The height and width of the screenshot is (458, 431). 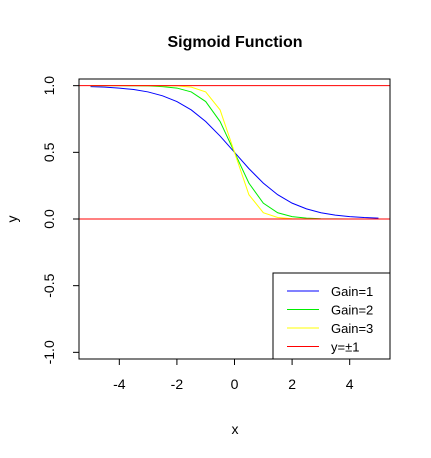 What do you see at coordinates (12, 219) in the screenshot?
I see `y-axis-label: y` at bounding box center [12, 219].